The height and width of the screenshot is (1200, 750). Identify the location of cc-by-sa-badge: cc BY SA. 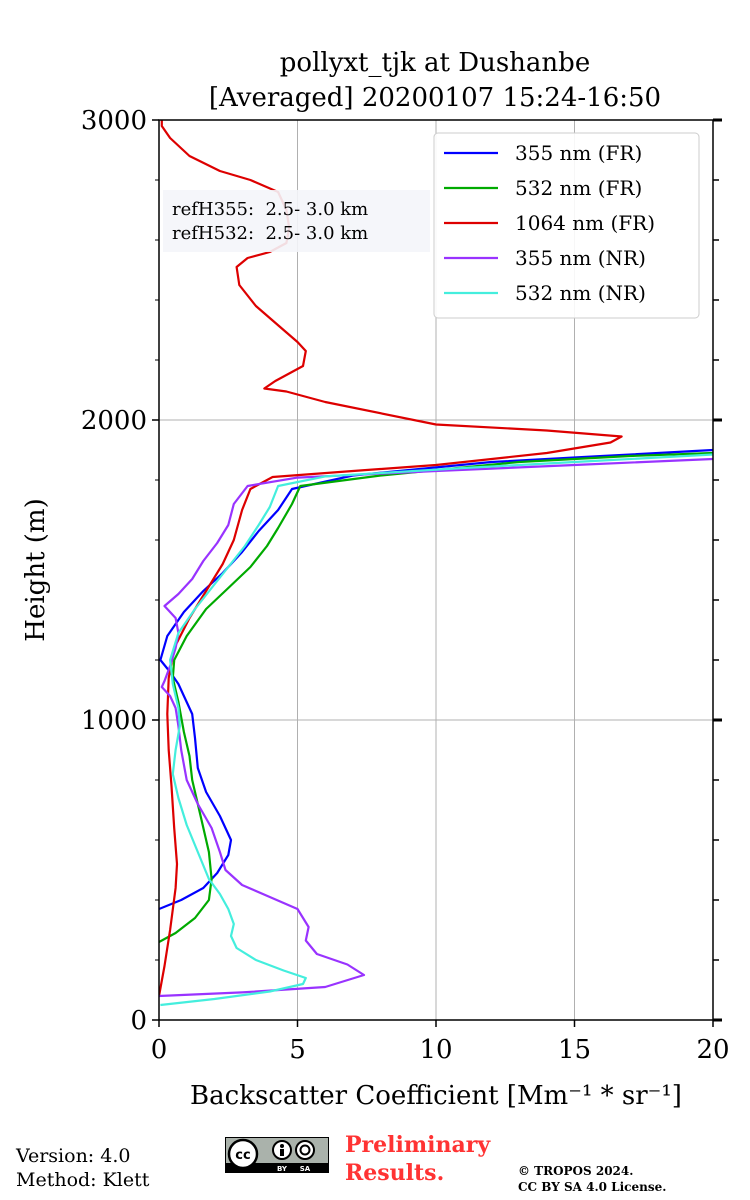
(277, 1155).